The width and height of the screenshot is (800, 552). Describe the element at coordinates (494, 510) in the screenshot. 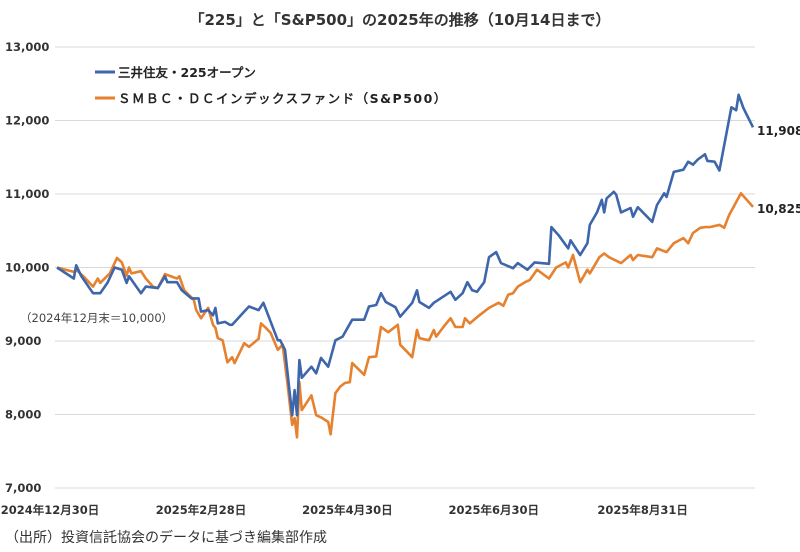

I see `x-tick-label: 2025年6月30日` at that location.